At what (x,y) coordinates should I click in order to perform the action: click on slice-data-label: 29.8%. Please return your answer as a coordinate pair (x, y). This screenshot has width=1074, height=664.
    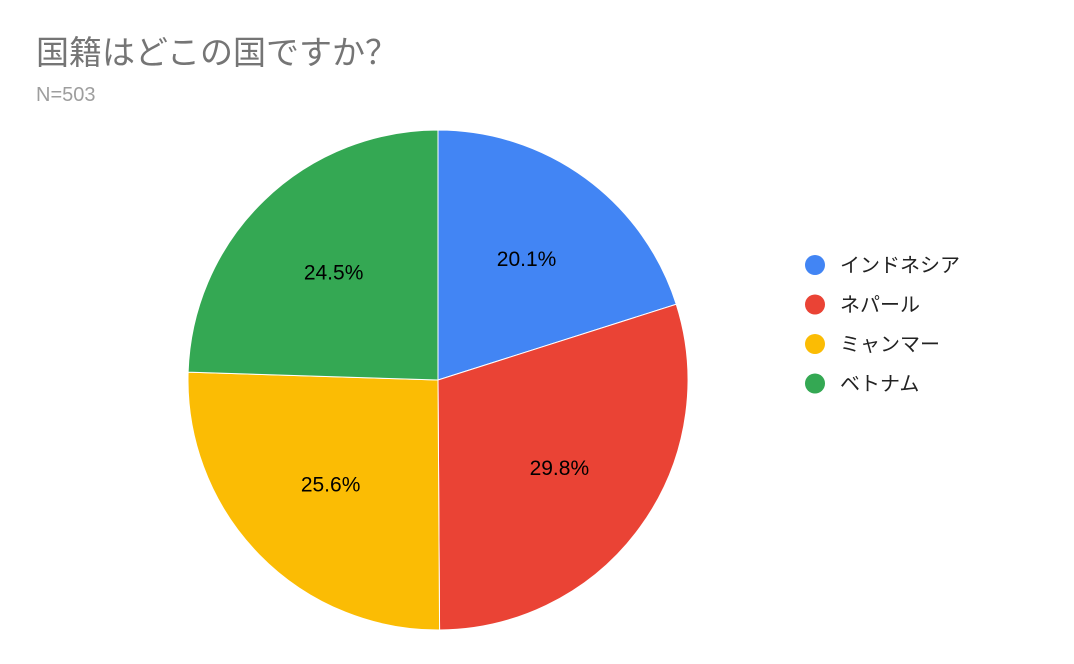
    Looking at the image, I should click on (560, 468).